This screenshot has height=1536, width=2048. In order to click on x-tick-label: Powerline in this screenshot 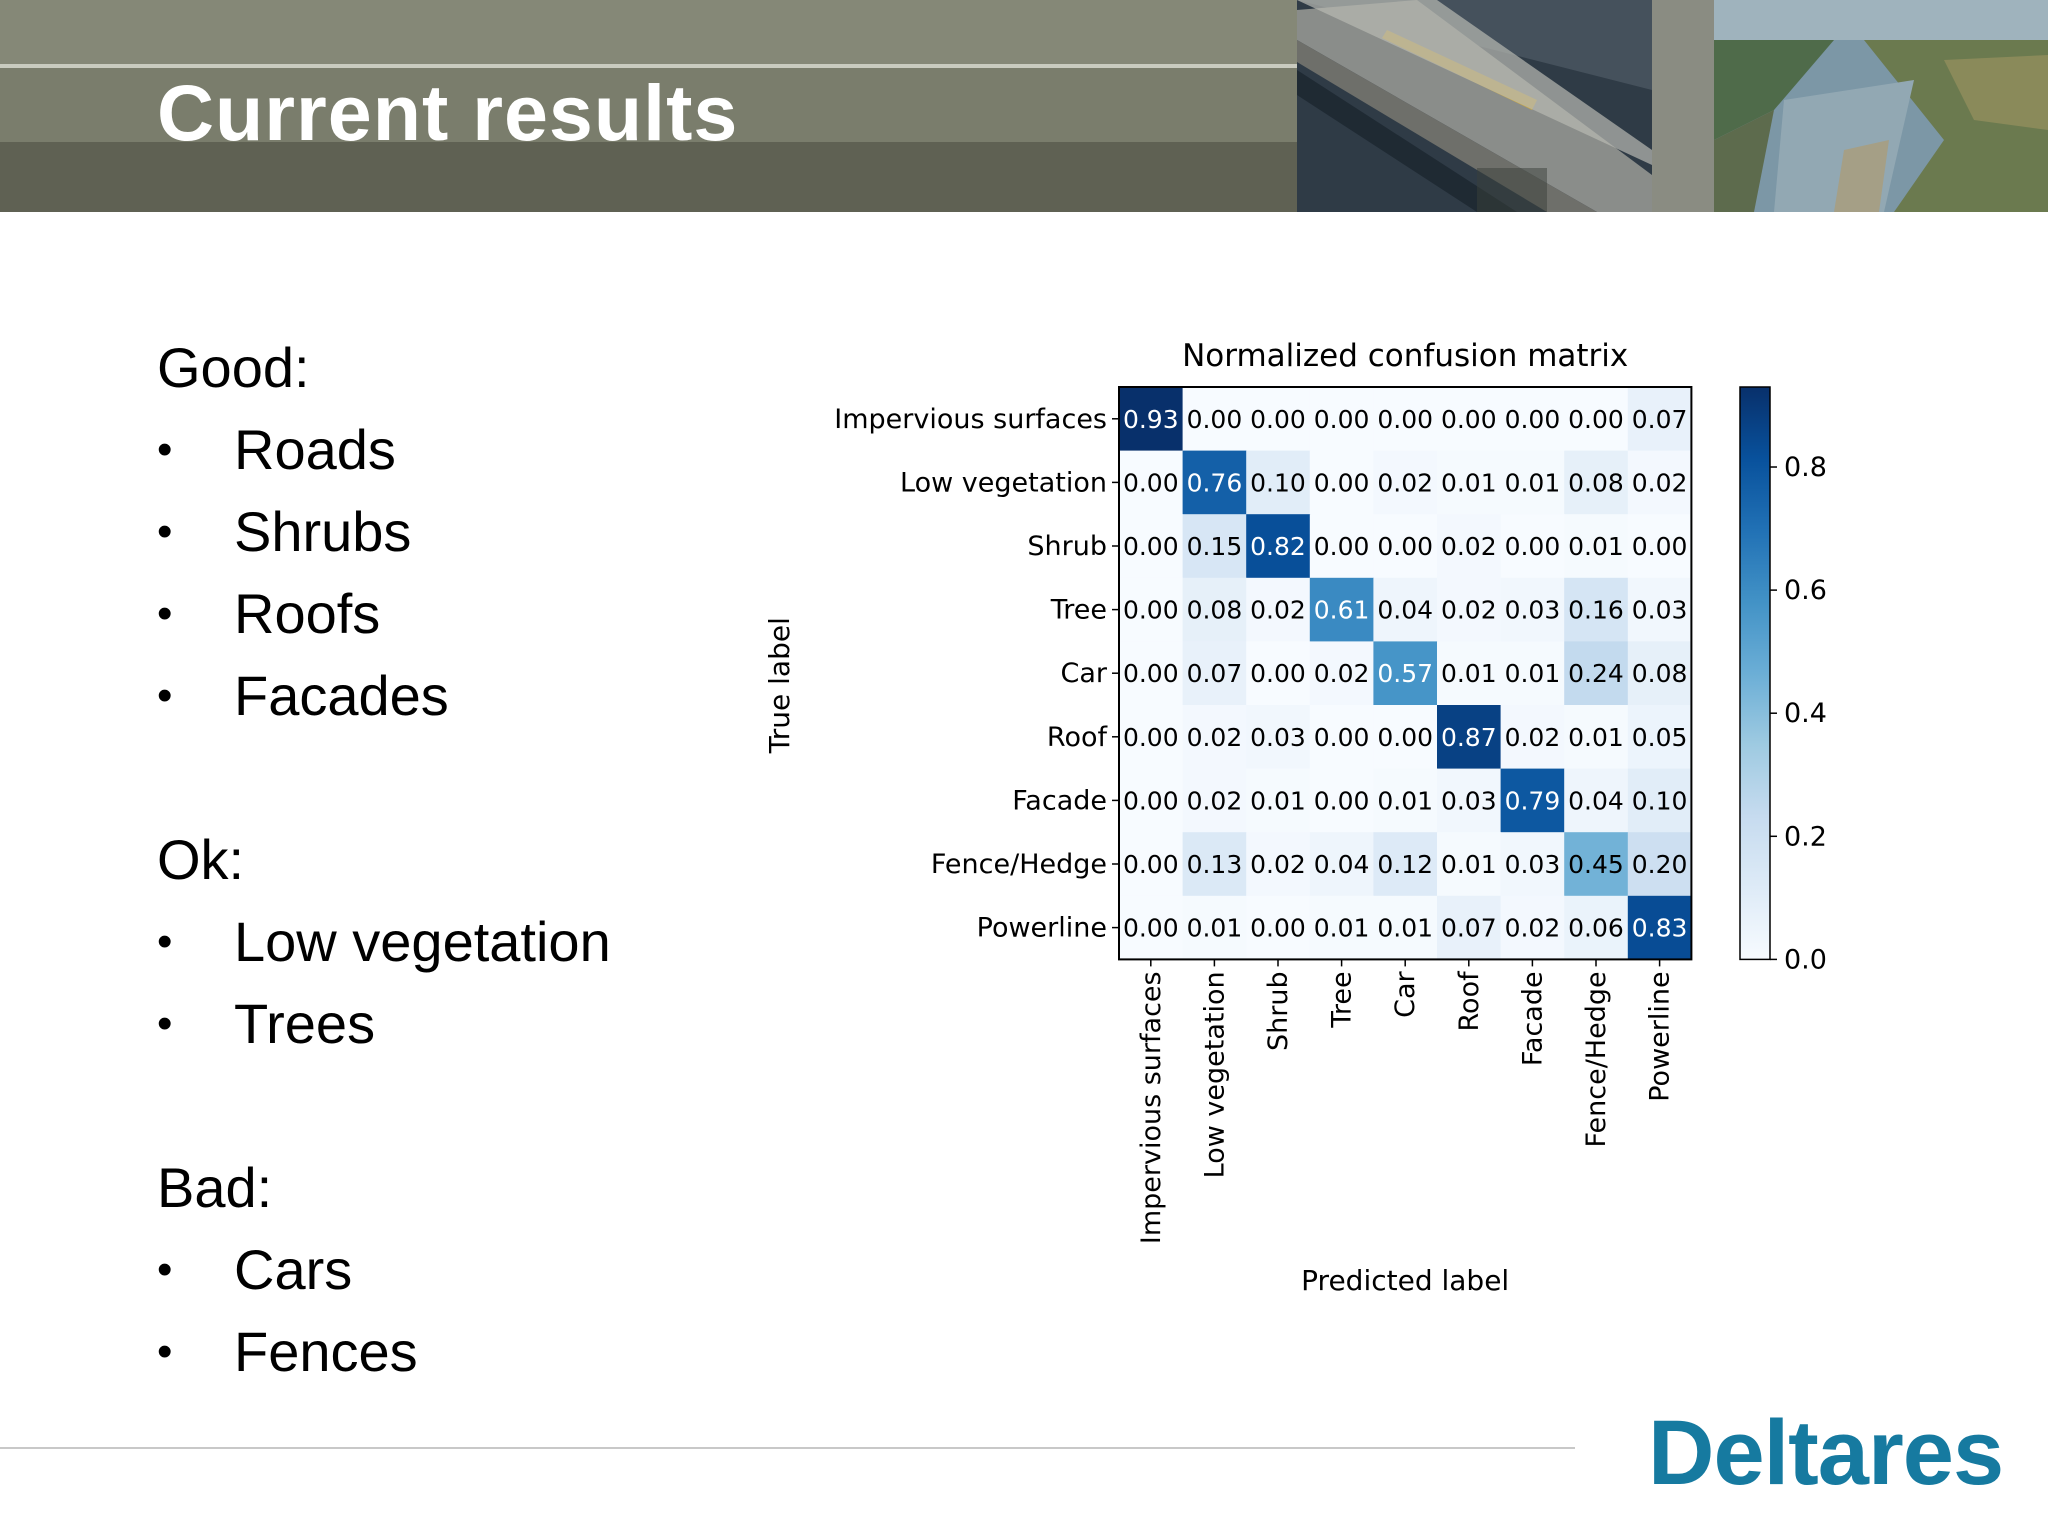, I will do `click(1660, 1036)`.